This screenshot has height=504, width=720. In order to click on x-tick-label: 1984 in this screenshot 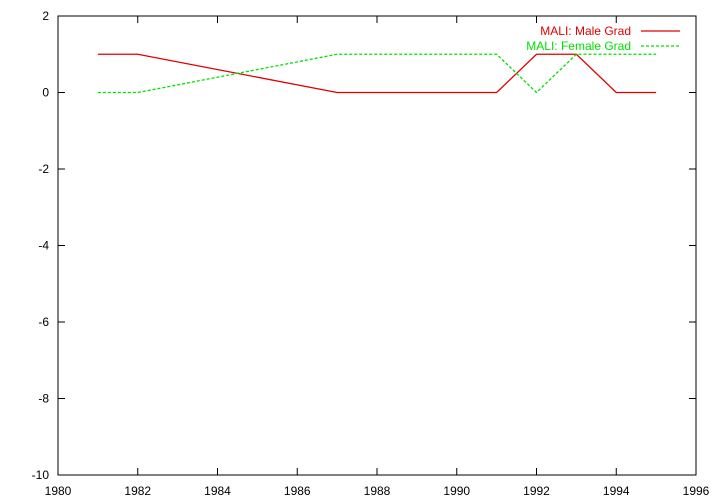, I will do `click(217, 491)`.